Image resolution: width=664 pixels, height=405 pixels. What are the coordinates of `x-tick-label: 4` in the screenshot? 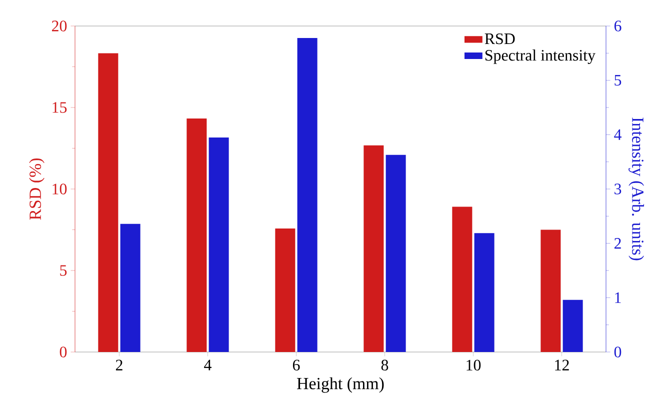 It's located at (208, 365).